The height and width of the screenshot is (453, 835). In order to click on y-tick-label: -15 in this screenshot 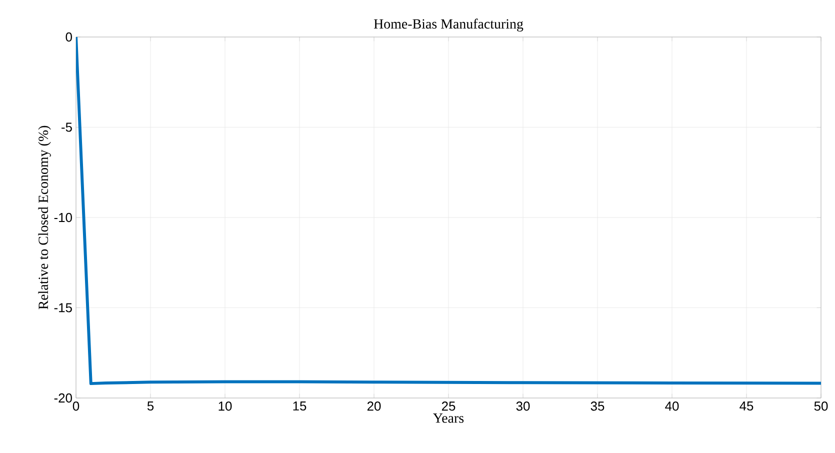, I will do `click(63, 307)`.